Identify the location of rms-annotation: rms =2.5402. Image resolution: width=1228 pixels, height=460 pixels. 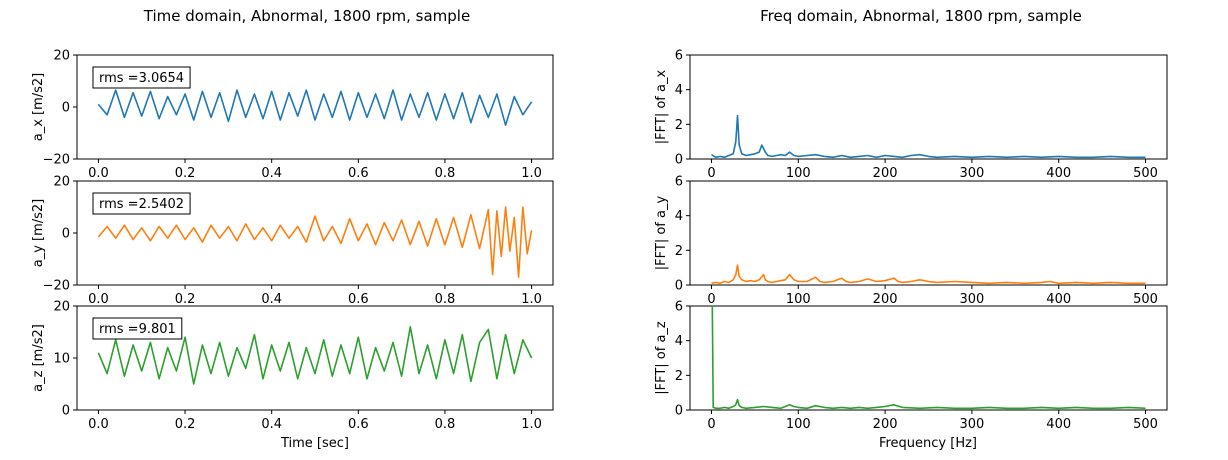
(141, 204).